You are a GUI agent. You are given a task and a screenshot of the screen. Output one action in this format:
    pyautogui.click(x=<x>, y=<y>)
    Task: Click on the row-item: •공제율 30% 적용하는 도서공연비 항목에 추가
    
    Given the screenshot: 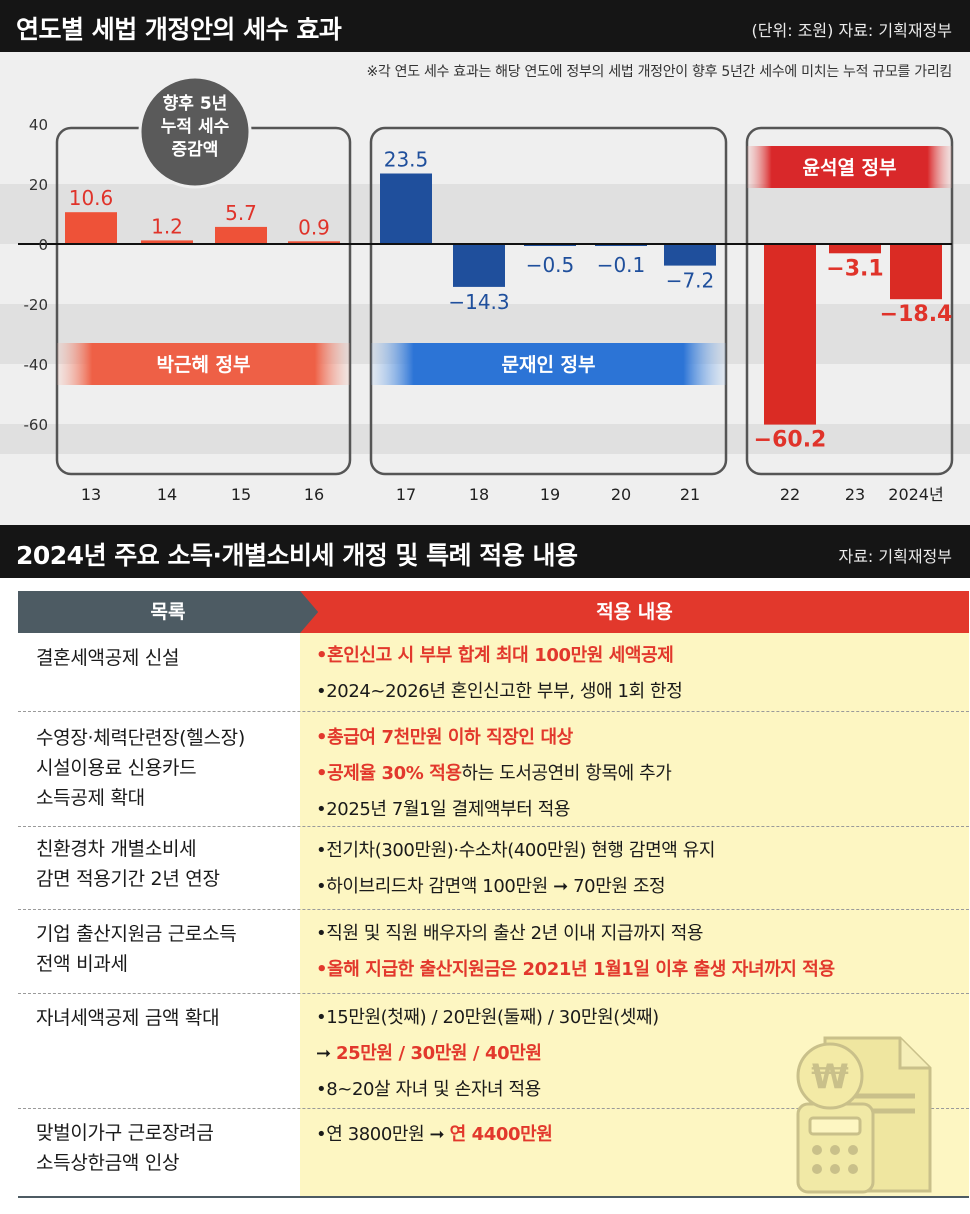 What is the action you would take?
    pyautogui.click(x=494, y=772)
    